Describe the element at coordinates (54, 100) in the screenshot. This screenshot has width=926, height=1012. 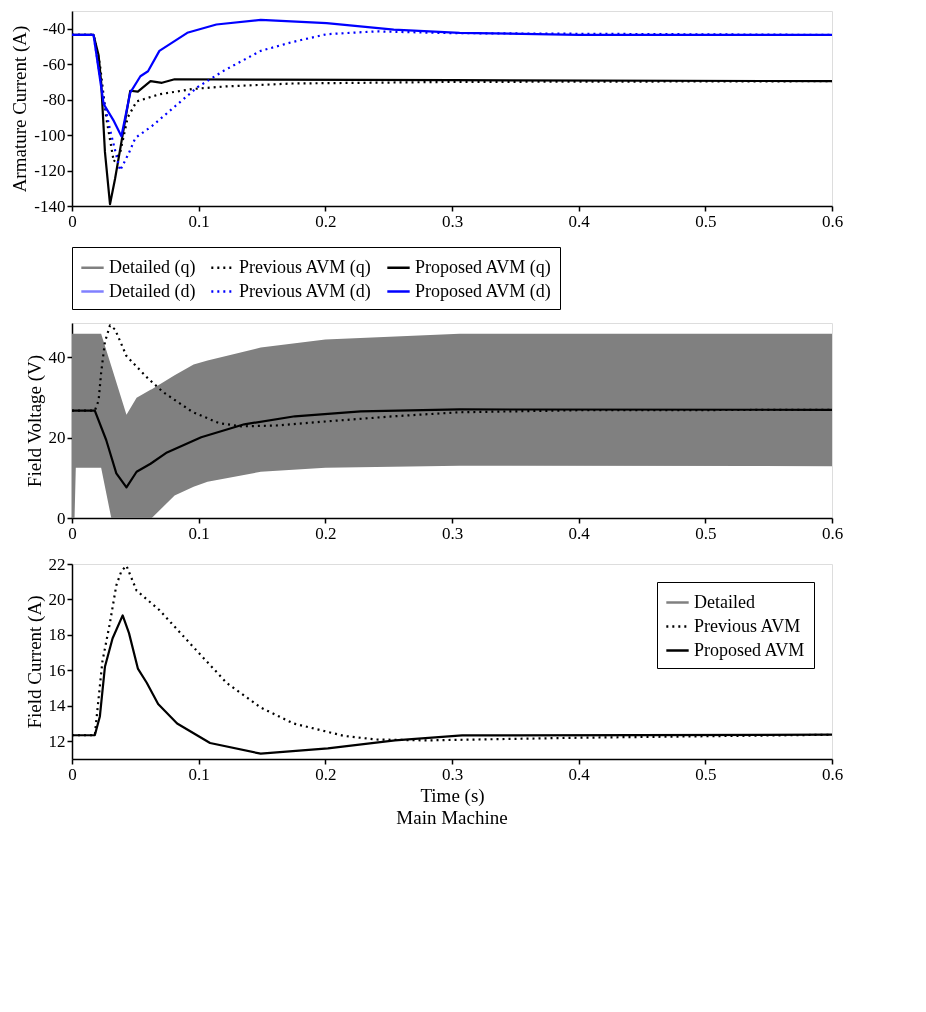
I see `y-tick-label: -80` at that location.